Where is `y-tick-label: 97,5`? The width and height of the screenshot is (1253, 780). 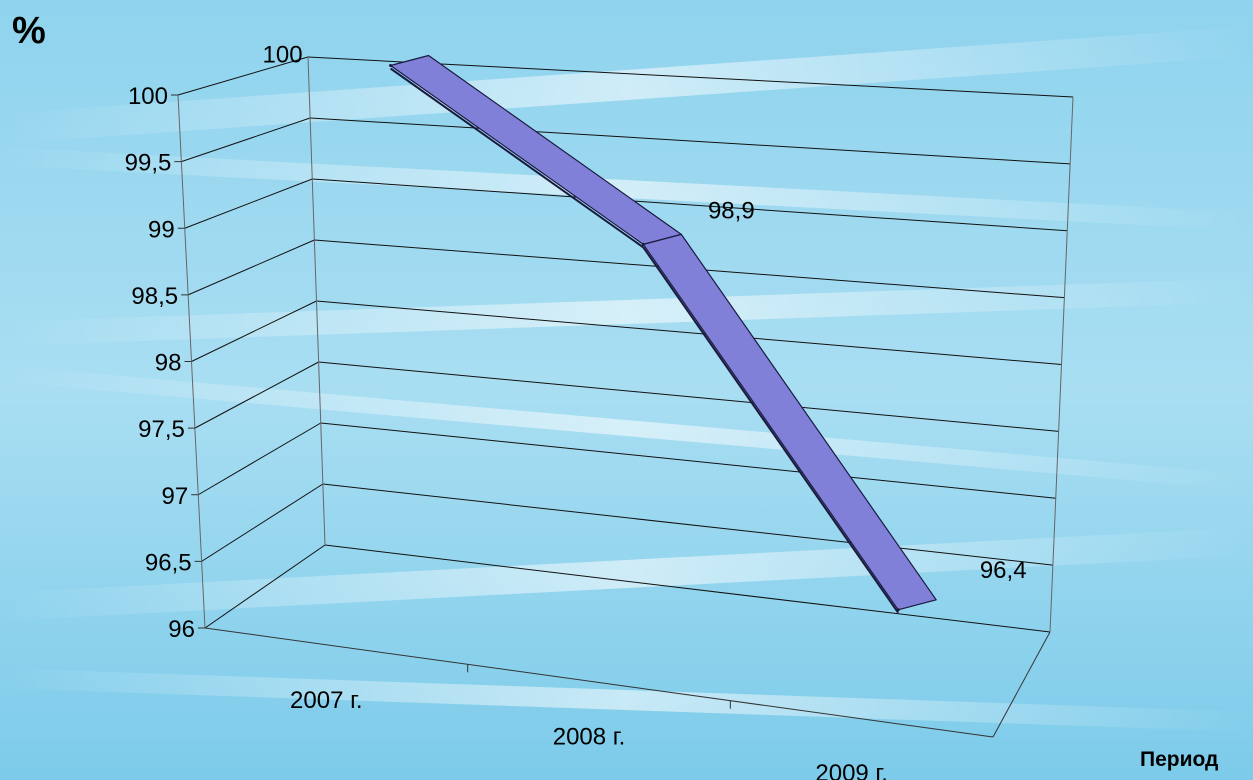
y-tick-label: 97,5 is located at coordinates (161, 429).